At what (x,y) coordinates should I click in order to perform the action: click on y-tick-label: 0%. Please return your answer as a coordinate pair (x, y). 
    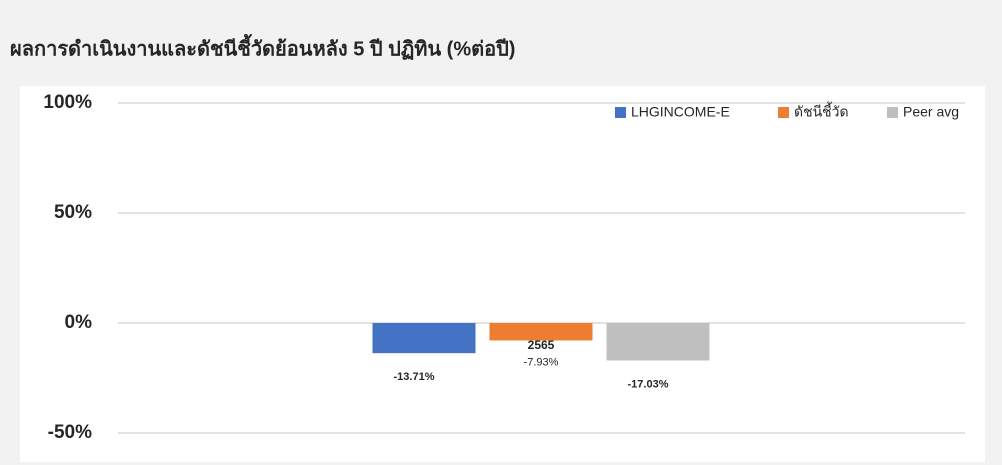
    Looking at the image, I should click on (79, 322).